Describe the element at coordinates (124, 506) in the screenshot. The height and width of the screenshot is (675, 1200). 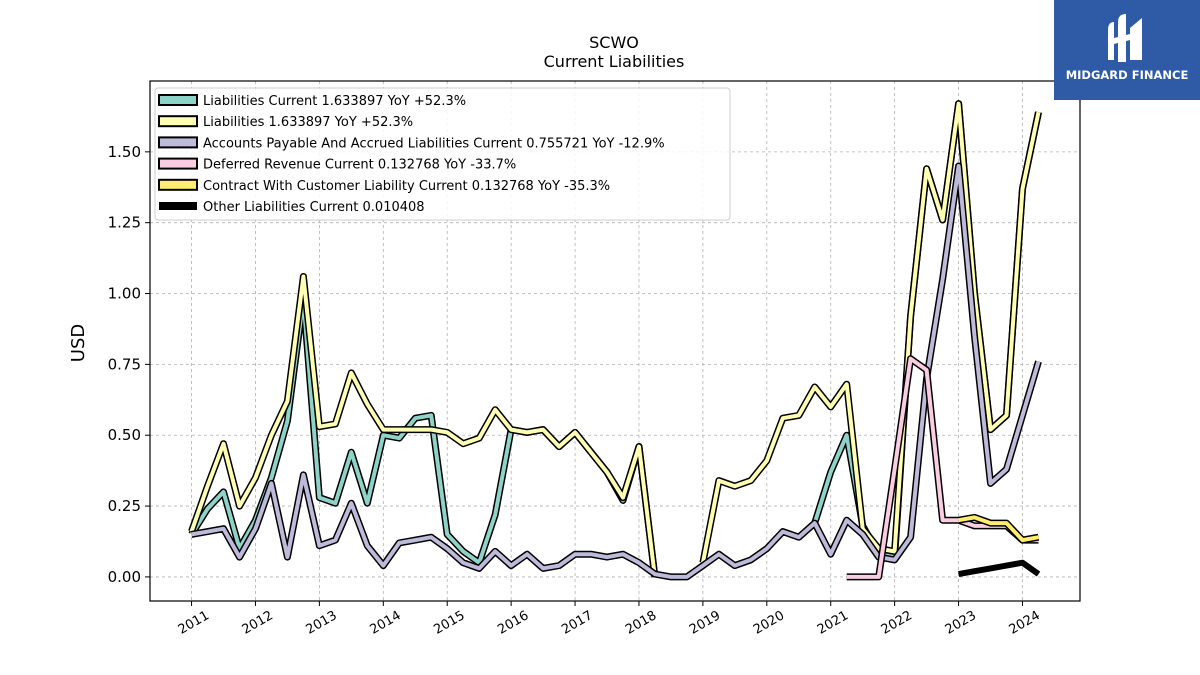
I see `y-tick-label: 0.25` at that location.